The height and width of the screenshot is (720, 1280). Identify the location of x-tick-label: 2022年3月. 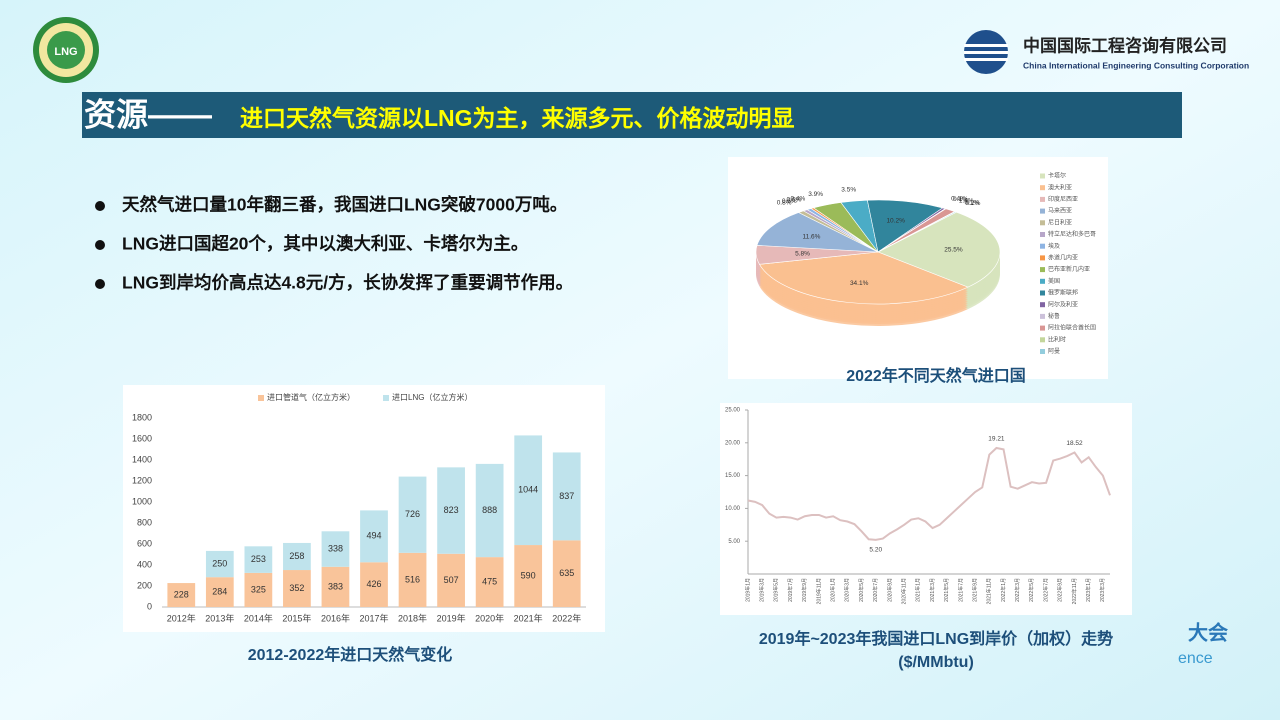
(1017, 590).